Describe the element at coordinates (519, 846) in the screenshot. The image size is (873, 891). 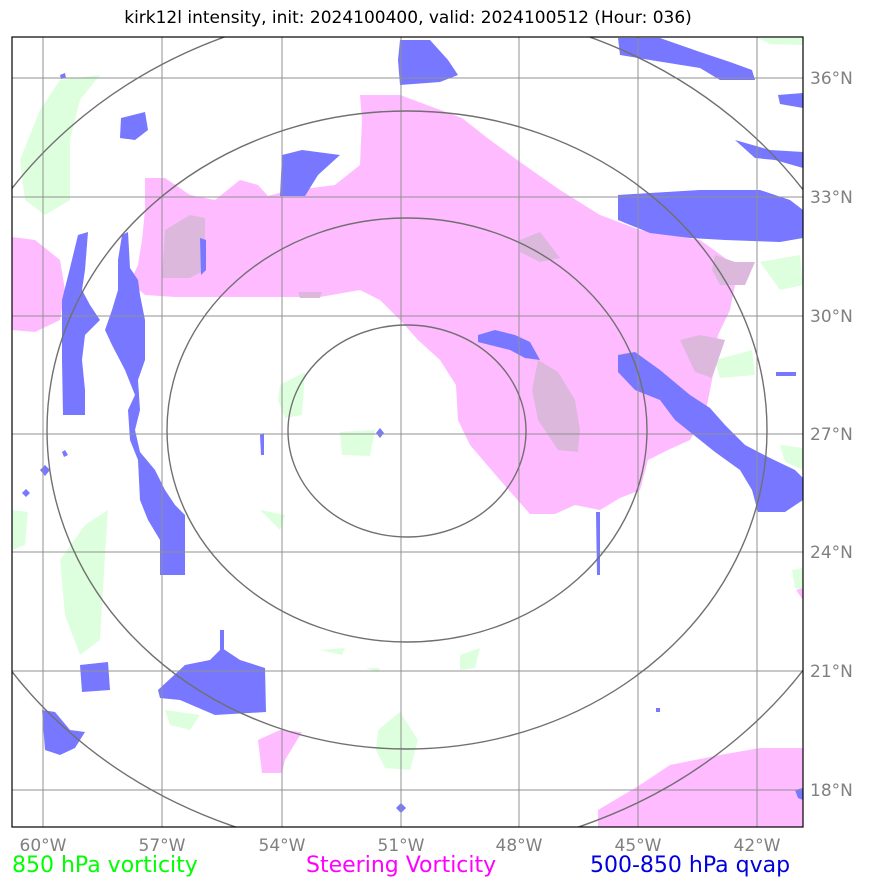
I see `lon-label-48w: 48°W` at that location.